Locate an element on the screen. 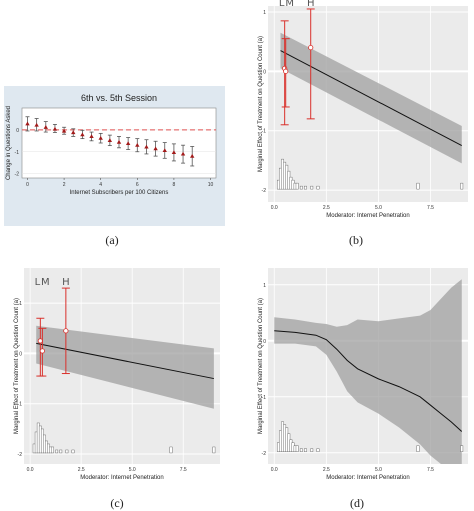 This screenshot has height=511, width=474. panel-a-y-tick-label: -2 is located at coordinates (17, 175).